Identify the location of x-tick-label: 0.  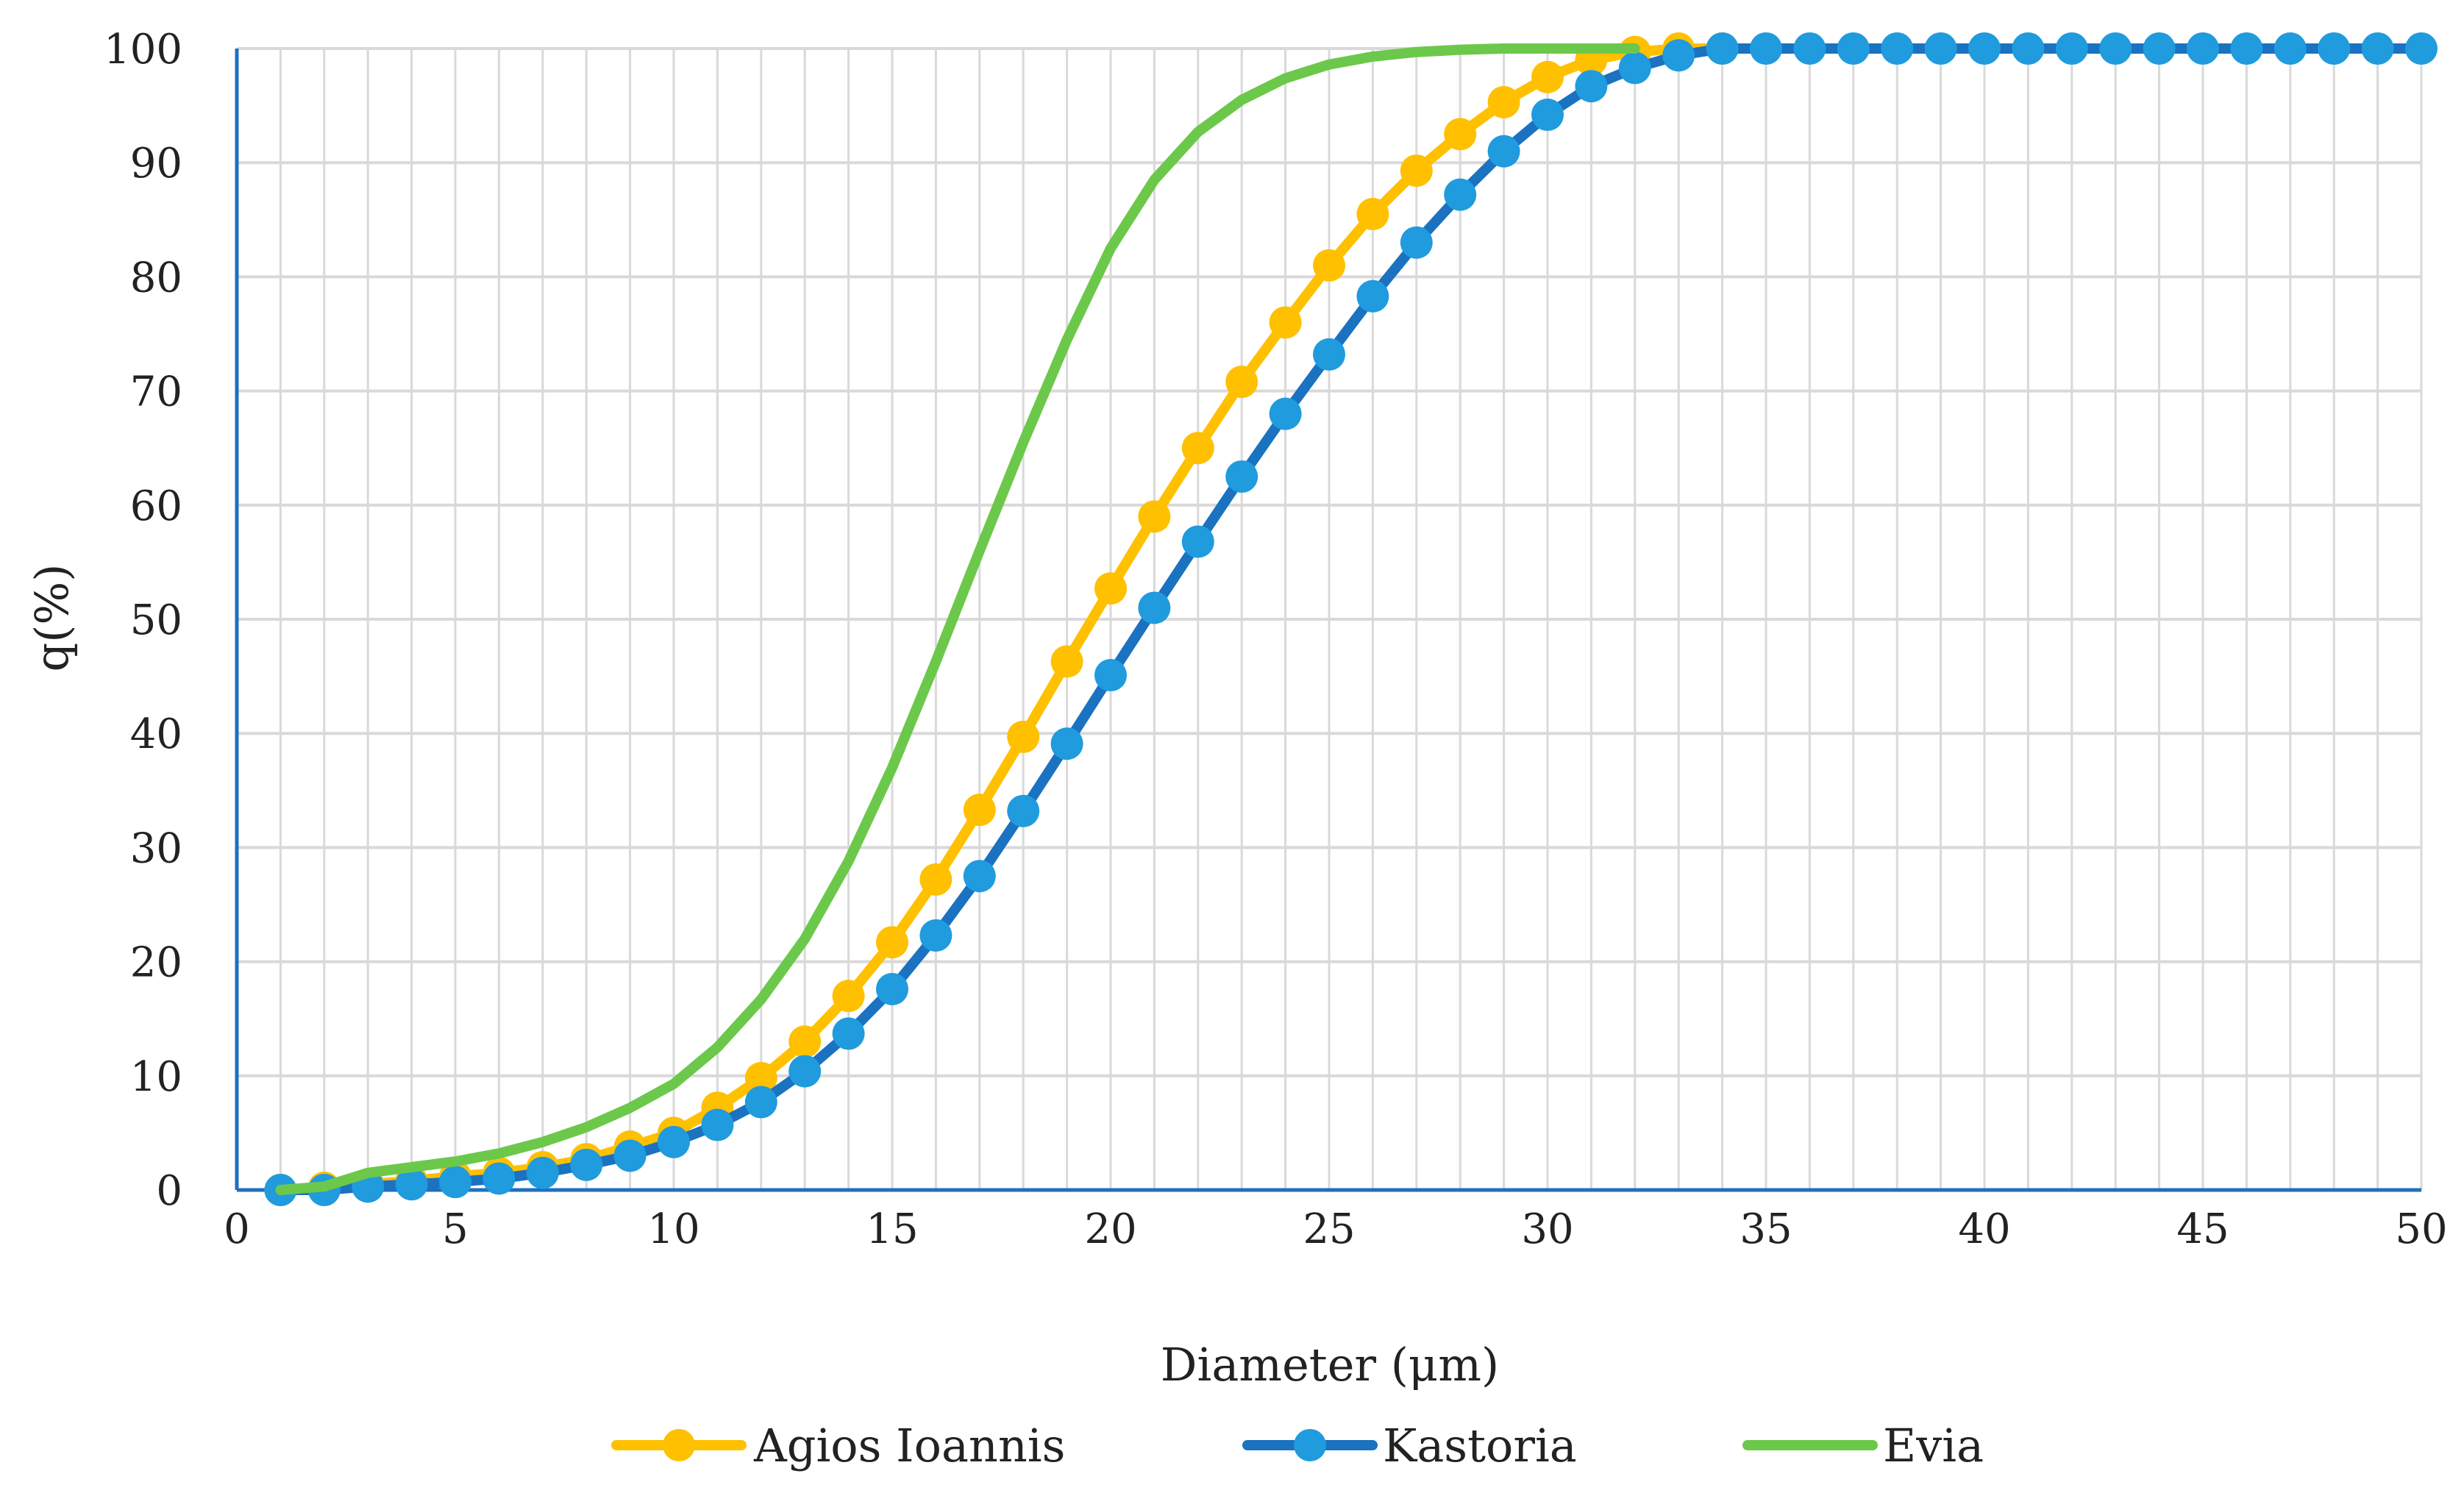
(237, 1229).